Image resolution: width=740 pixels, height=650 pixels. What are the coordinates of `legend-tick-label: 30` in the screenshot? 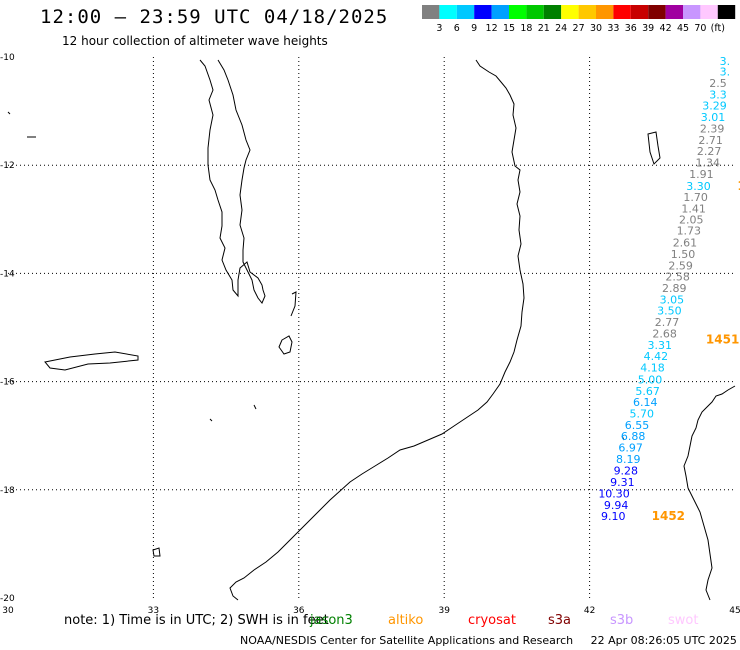 It's located at (596, 28).